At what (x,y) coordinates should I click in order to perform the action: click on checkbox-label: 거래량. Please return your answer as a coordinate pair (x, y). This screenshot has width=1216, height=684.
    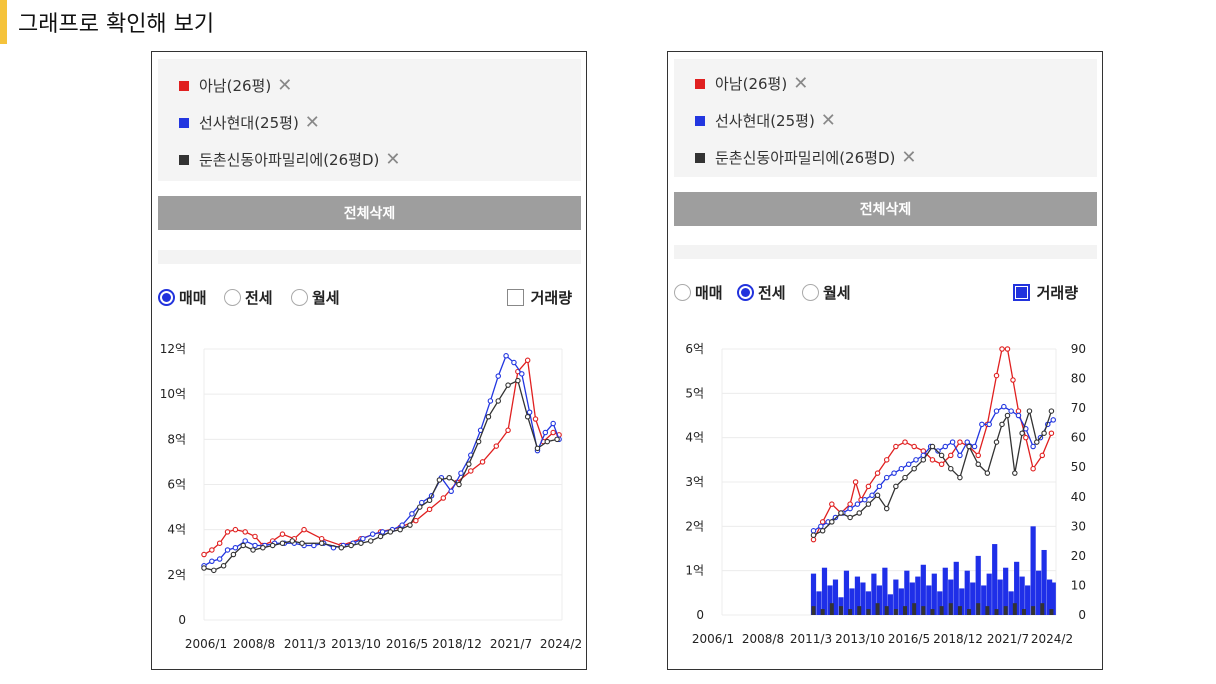
    Looking at the image, I should click on (1057, 293).